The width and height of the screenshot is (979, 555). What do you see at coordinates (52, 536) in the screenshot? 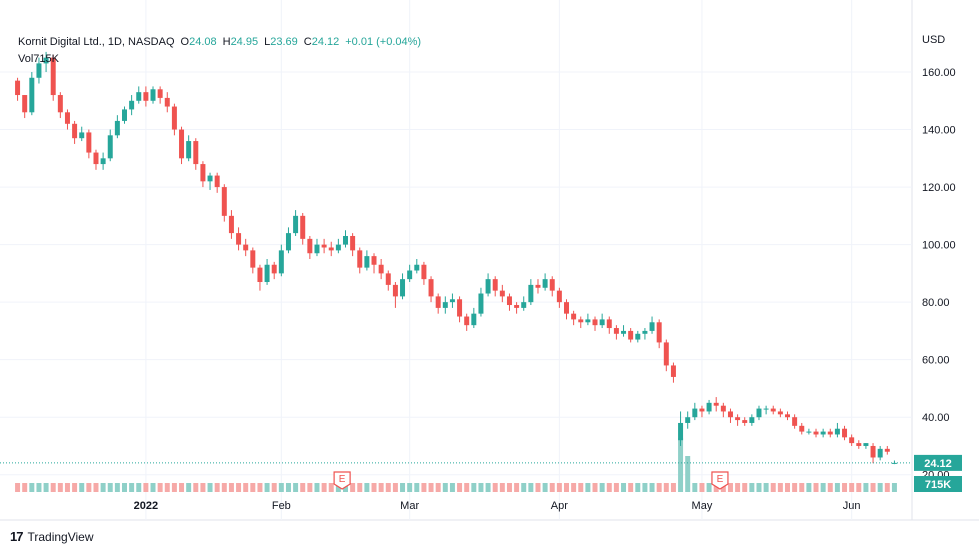
I see `tradingview-brand: 17 TradingView` at bounding box center [52, 536].